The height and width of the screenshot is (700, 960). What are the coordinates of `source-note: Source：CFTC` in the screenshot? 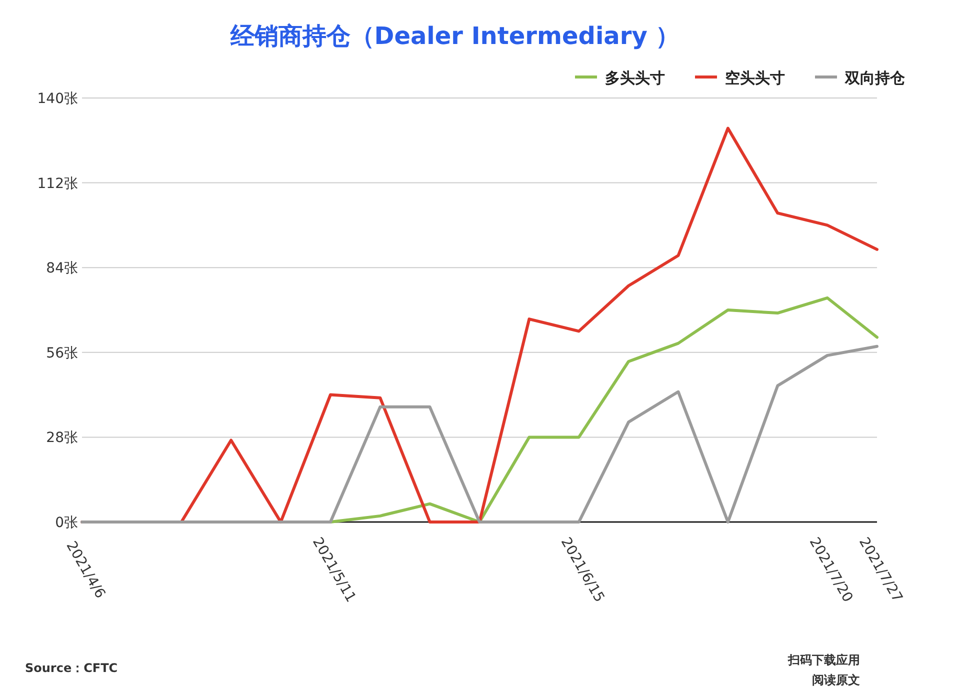 It's located at (71, 668).